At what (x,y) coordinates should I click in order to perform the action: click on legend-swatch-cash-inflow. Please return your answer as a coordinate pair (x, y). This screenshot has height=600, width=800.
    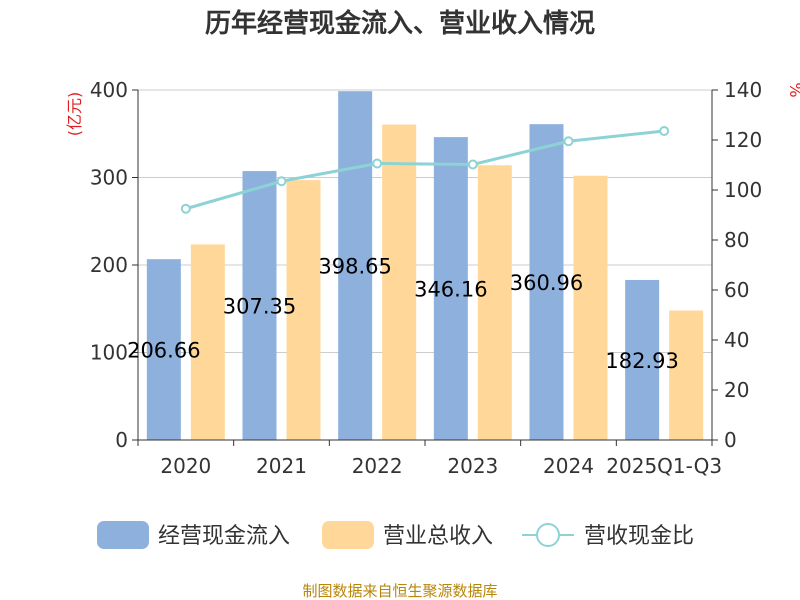
    Looking at the image, I should click on (123, 535).